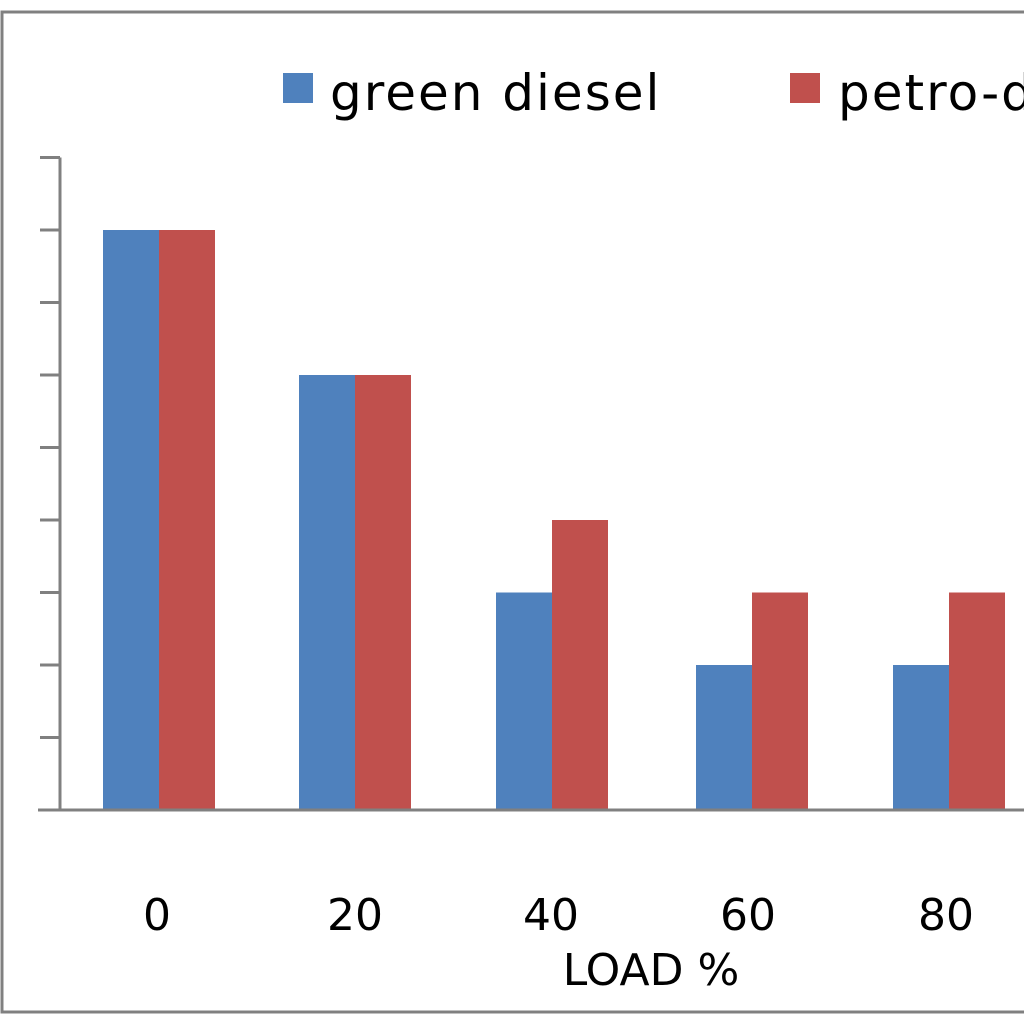 The height and width of the screenshot is (1028, 1024). What do you see at coordinates (651, 970) in the screenshot?
I see `x-axis-title: LOAD %` at bounding box center [651, 970].